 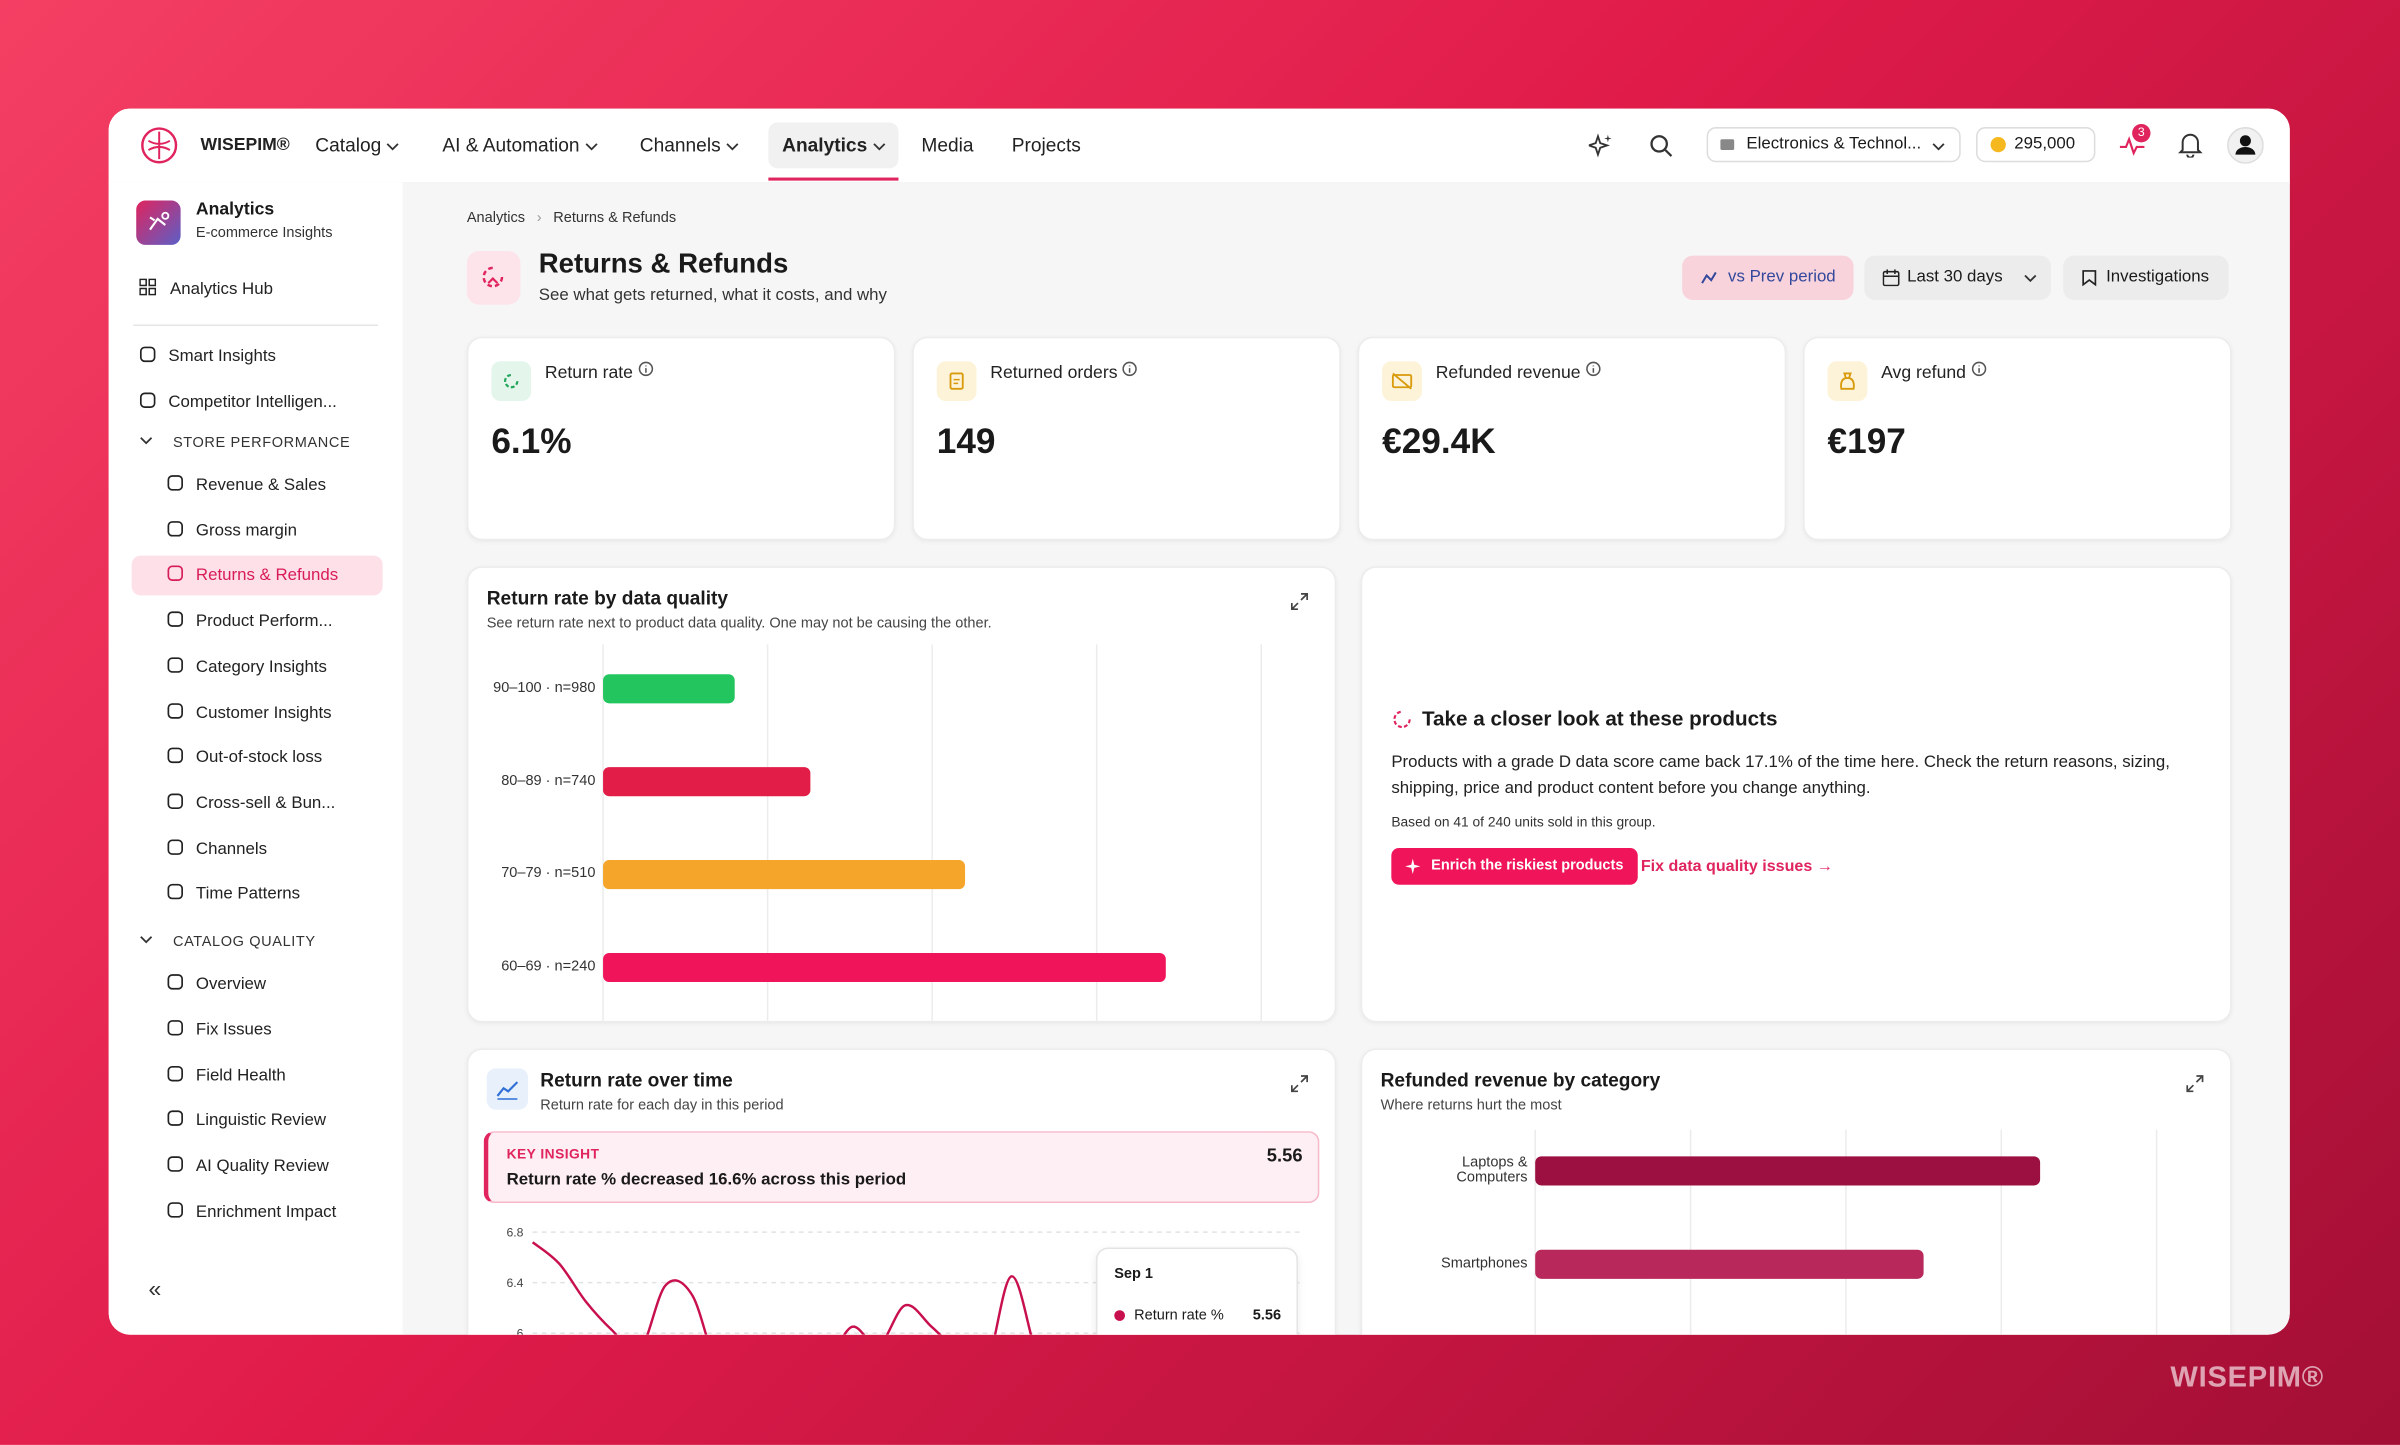 I want to click on button-label: Last 30 days, so click(x=1955, y=277).